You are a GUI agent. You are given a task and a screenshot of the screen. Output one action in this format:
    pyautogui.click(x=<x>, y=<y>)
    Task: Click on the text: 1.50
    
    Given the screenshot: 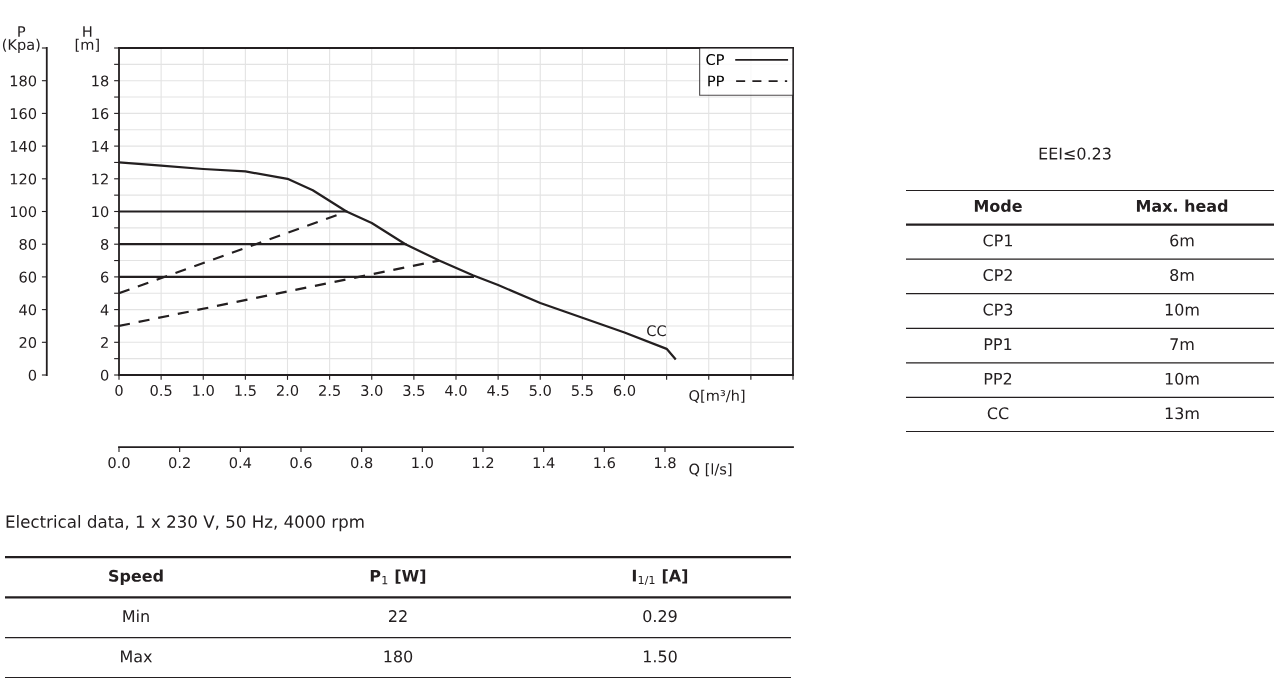 What is the action you would take?
    pyautogui.click(x=660, y=656)
    